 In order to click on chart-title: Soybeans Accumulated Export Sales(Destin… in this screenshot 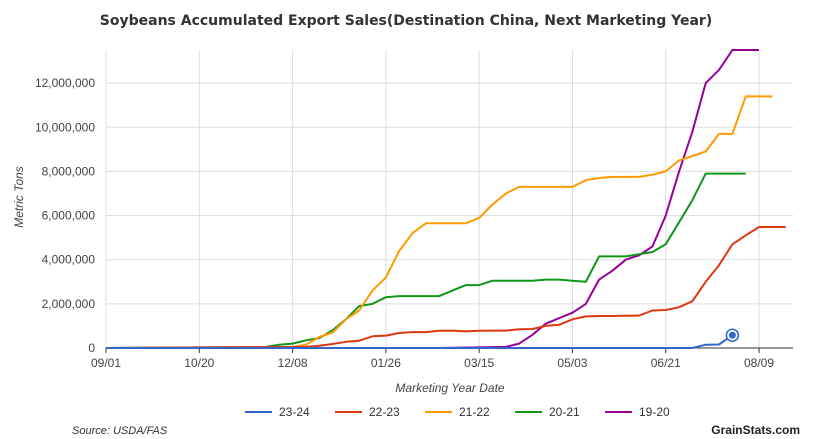, I will do `click(406, 21)`.